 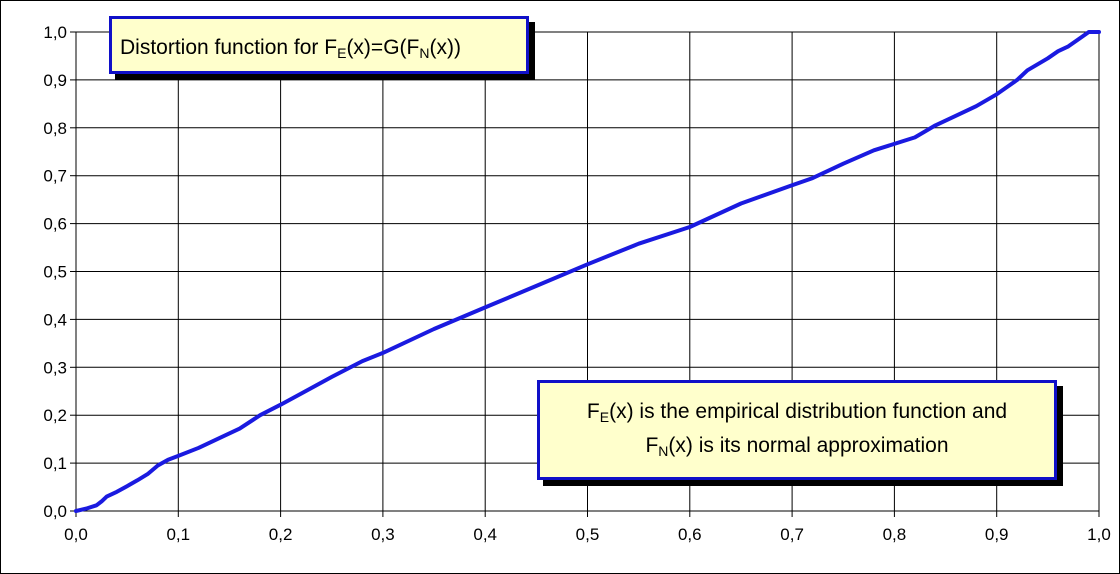 I want to click on x-tick-label: 0,8, so click(x=895, y=534).